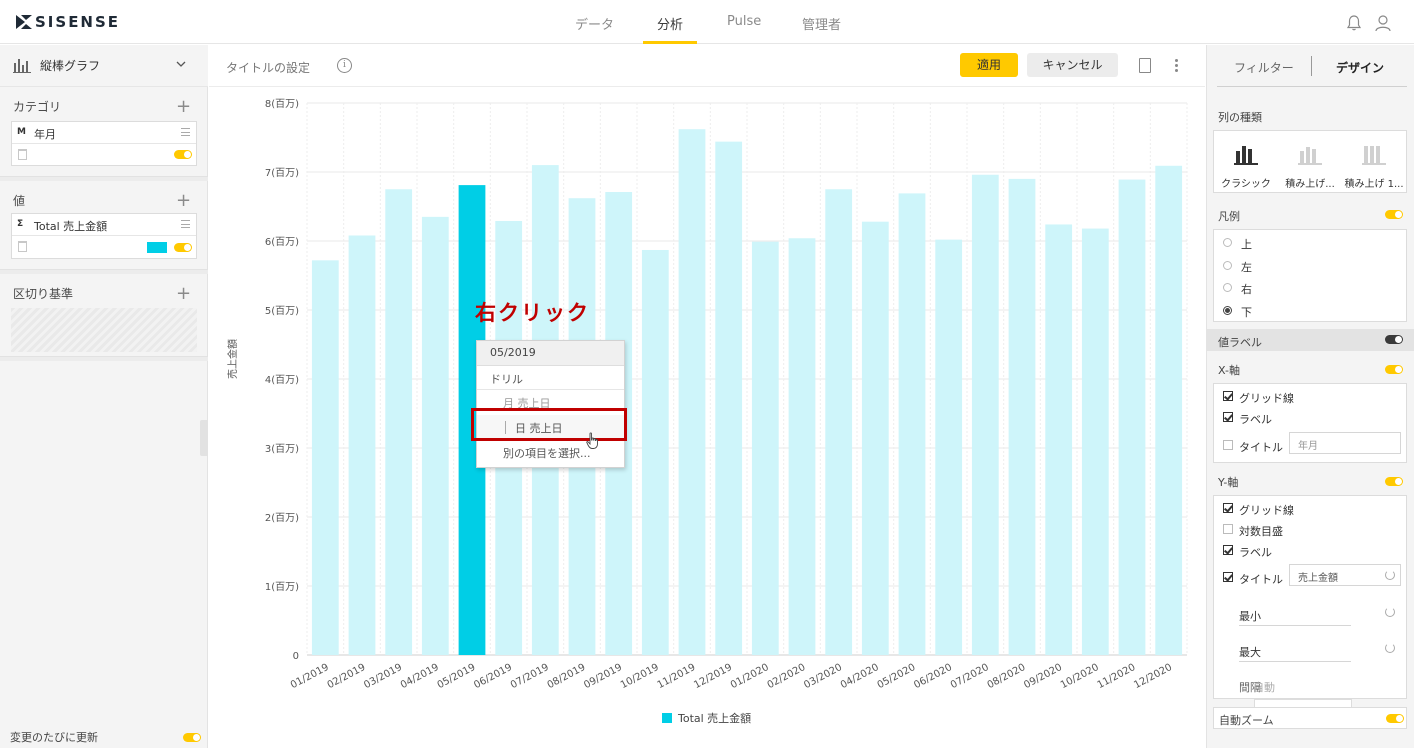 The height and width of the screenshot is (748, 1414). I want to click on context-menu-item-day: 日 売上日, so click(550, 427).